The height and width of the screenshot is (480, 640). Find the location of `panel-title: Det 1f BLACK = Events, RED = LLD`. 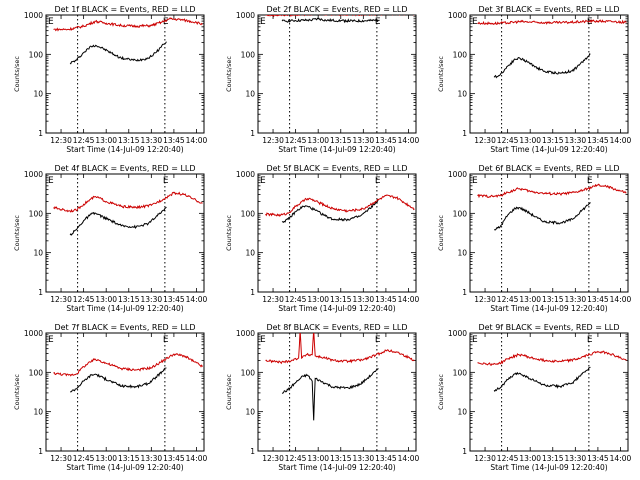

panel-title: Det 1f BLACK = Events, RED = LLD is located at coordinates (124, 9).